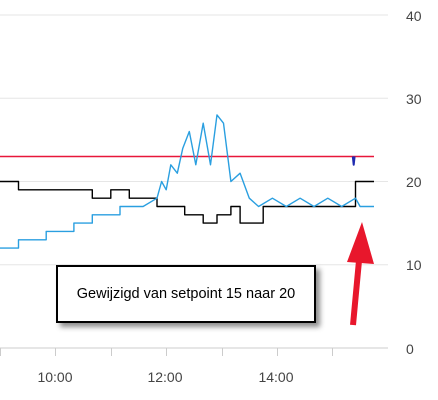 This screenshot has height=400, width=438. Describe the element at coordinates (360, 243) in the screenshot. I see `annotation-arrow-head` at that location.